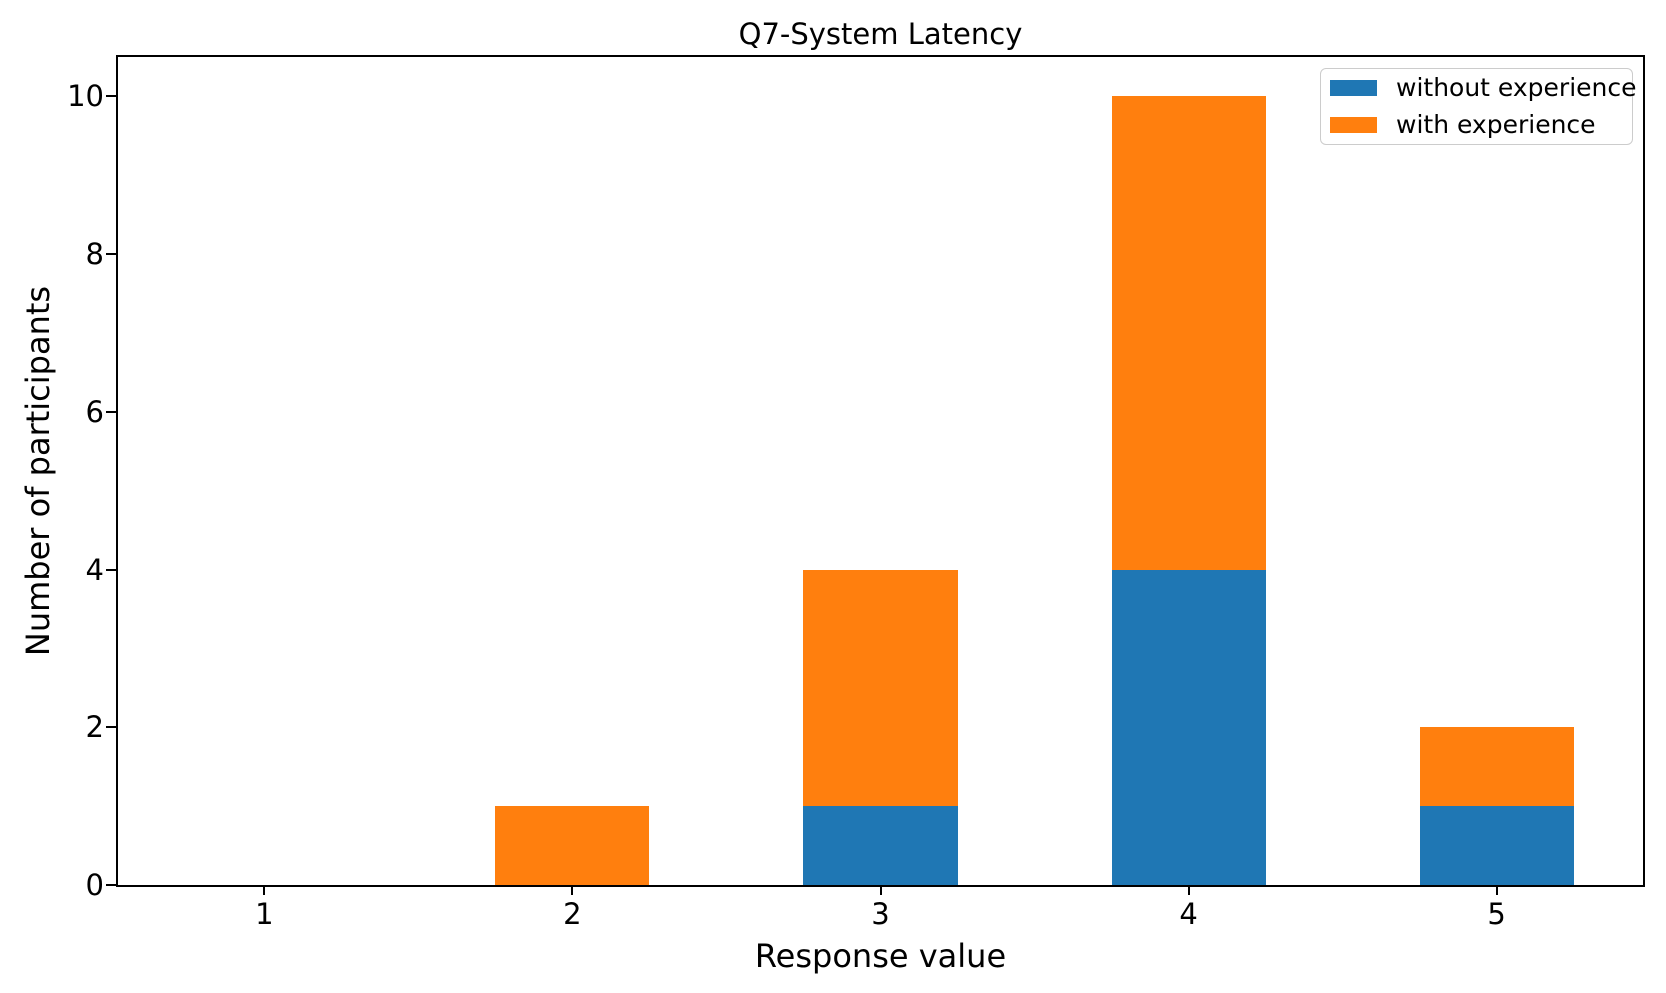 The width and height of the screenshot is (1666, 993). What do you see at coordinates (1188, 727) in the screenshot?
I see `bar-segment-without-experience-x4` at bounding box center [1188, 727].